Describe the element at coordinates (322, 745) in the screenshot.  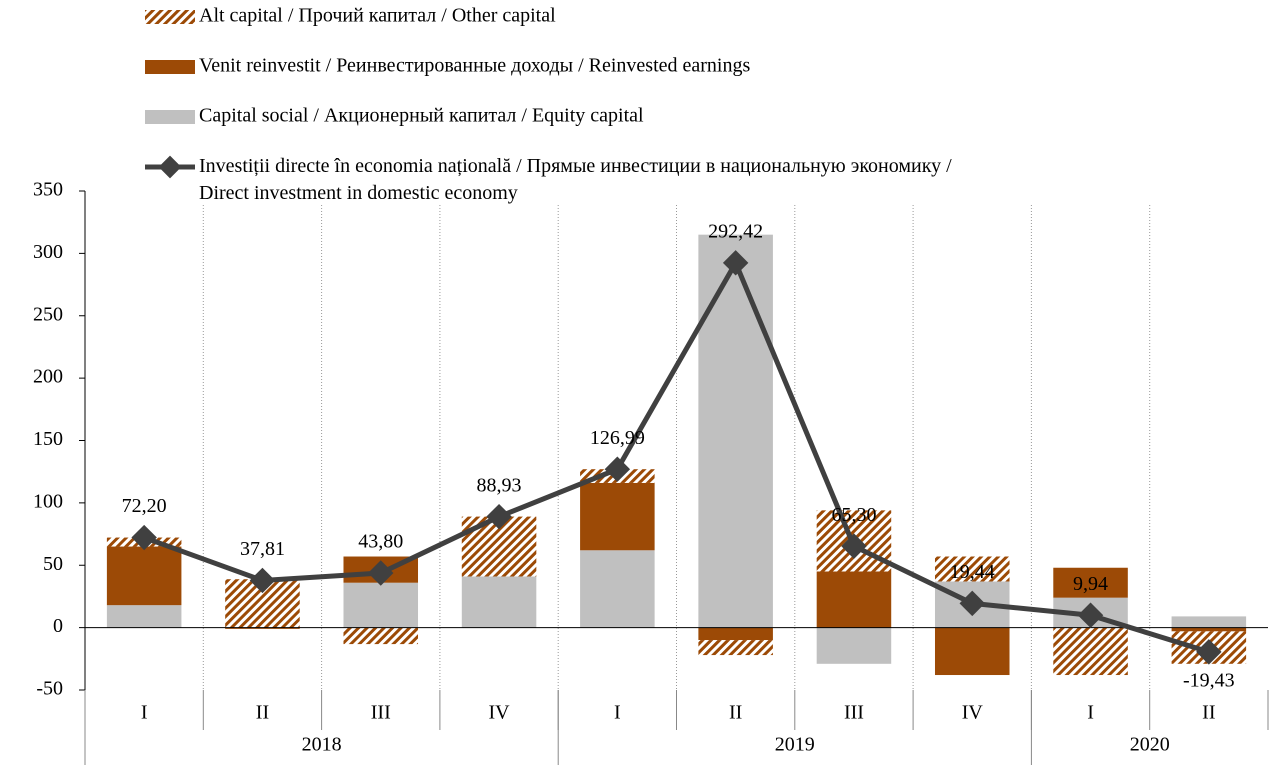
I see `group-label: 2018` at that location.